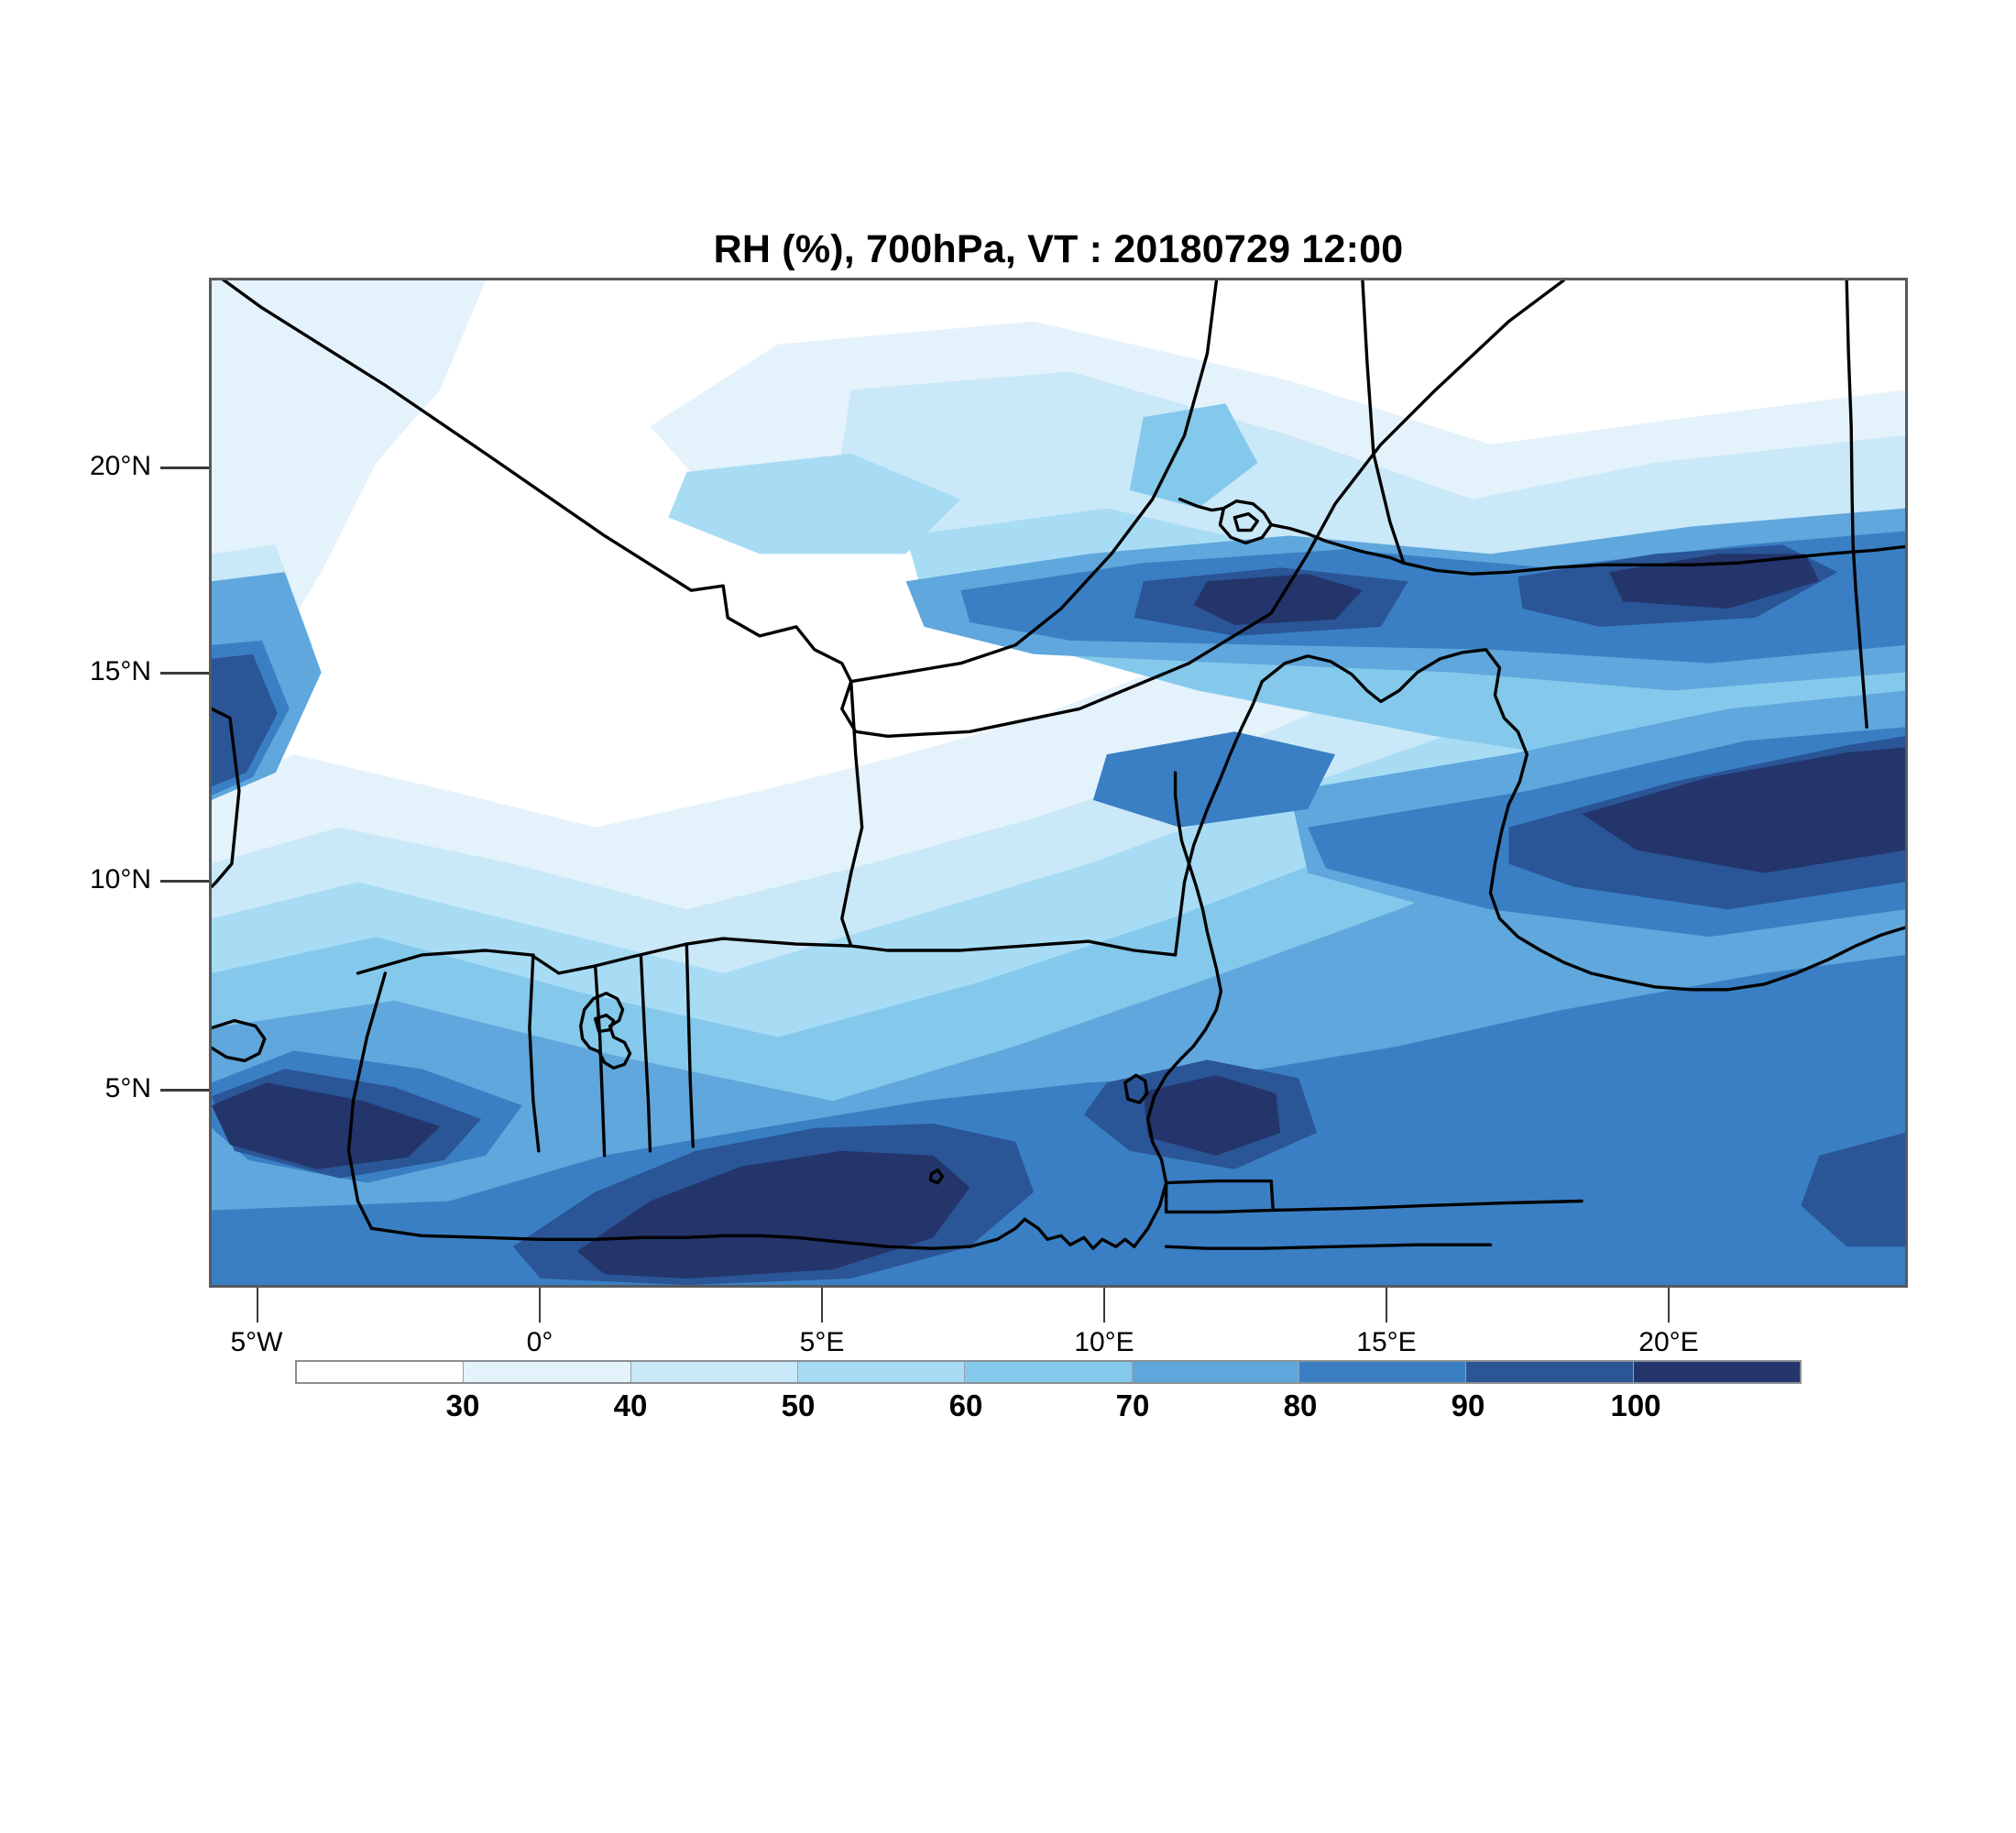 The image size is (2016, 1833). I want to click on ytick-line-10N, so click(184, 881).